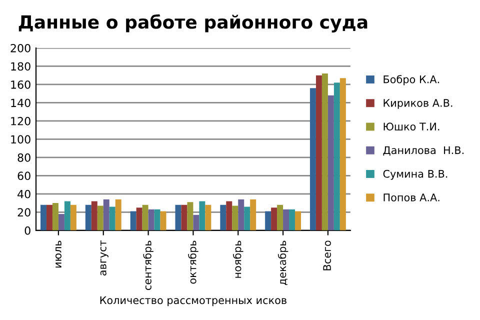  What do you see at coordinates (412, 198) in the screenshot?
I see `legend-label: Попов А.А.` at bounding box center [412, 198].